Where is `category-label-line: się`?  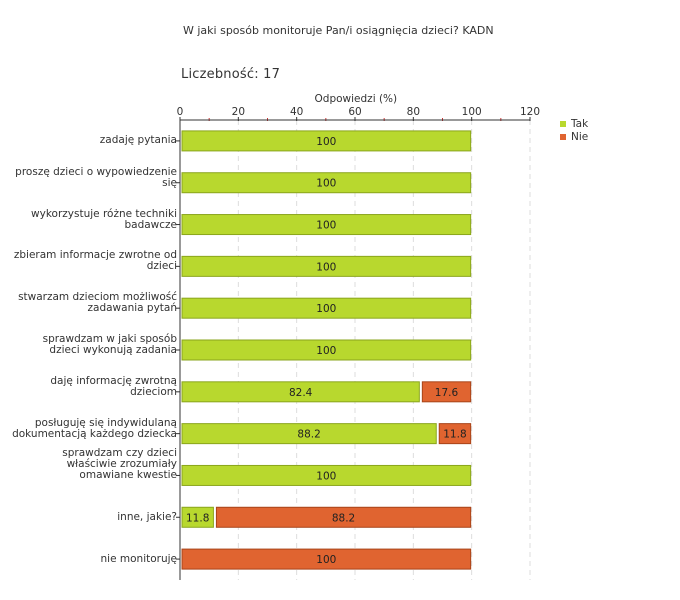 category-label-line: się is located at coordinates (169, 182).